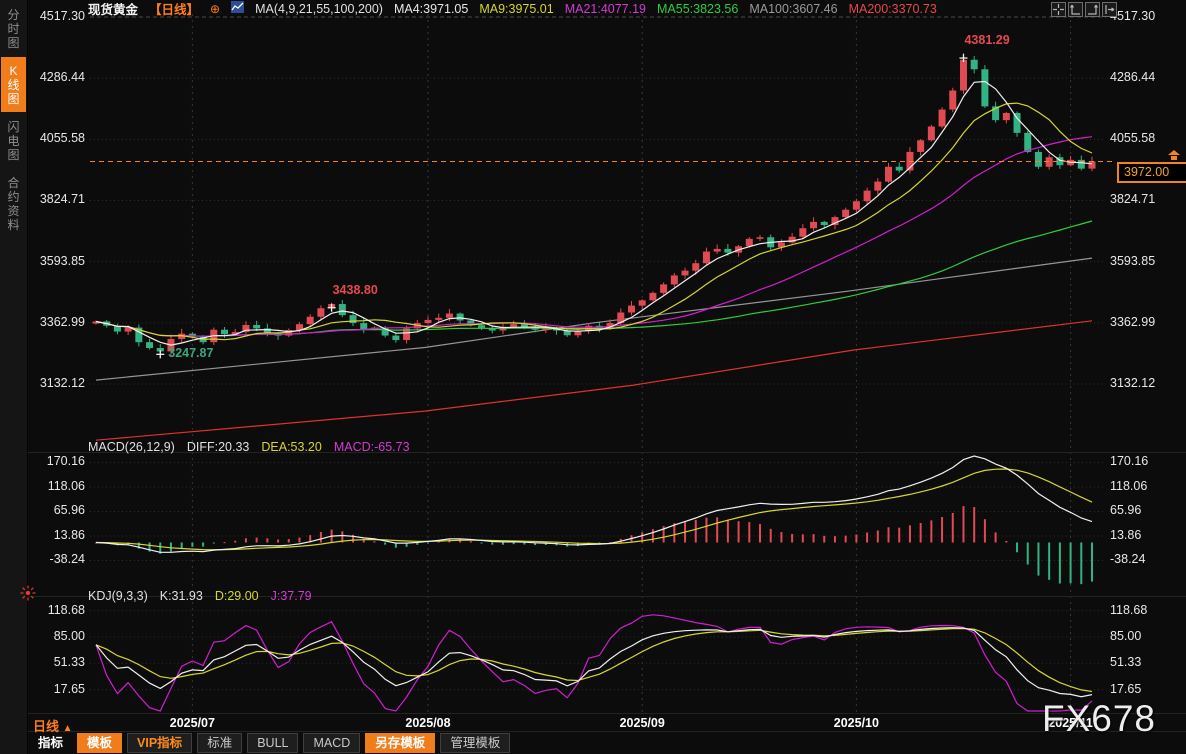  Describe the element at coordinates (100, 743) in the screenshot. I see `tab-template: 模板` at that location.